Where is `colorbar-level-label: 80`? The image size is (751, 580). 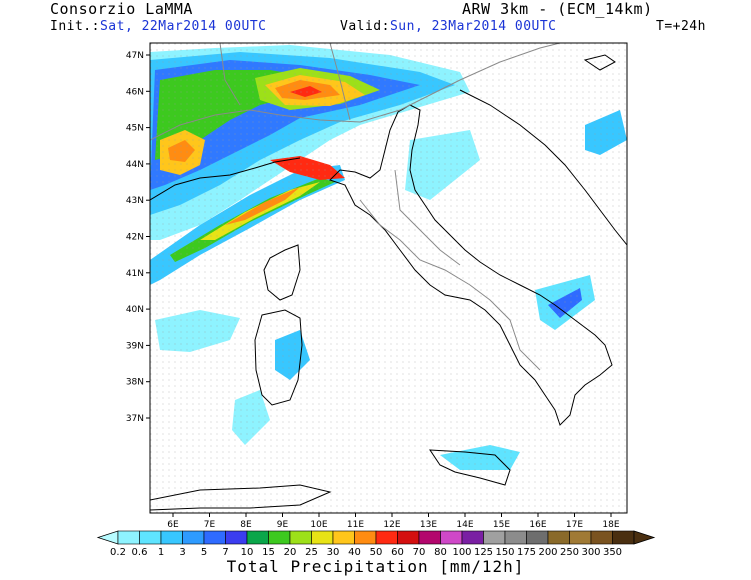 colorbar-level-label: 80 is located at coordinates (440, 552).